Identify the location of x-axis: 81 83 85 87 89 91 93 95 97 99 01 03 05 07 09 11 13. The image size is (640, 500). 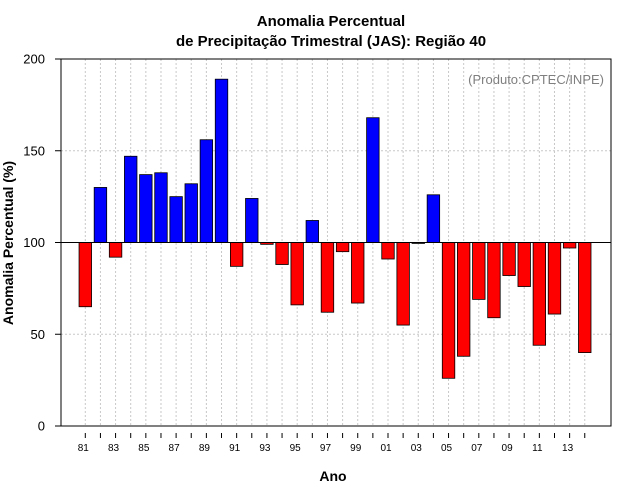
(332, 443).